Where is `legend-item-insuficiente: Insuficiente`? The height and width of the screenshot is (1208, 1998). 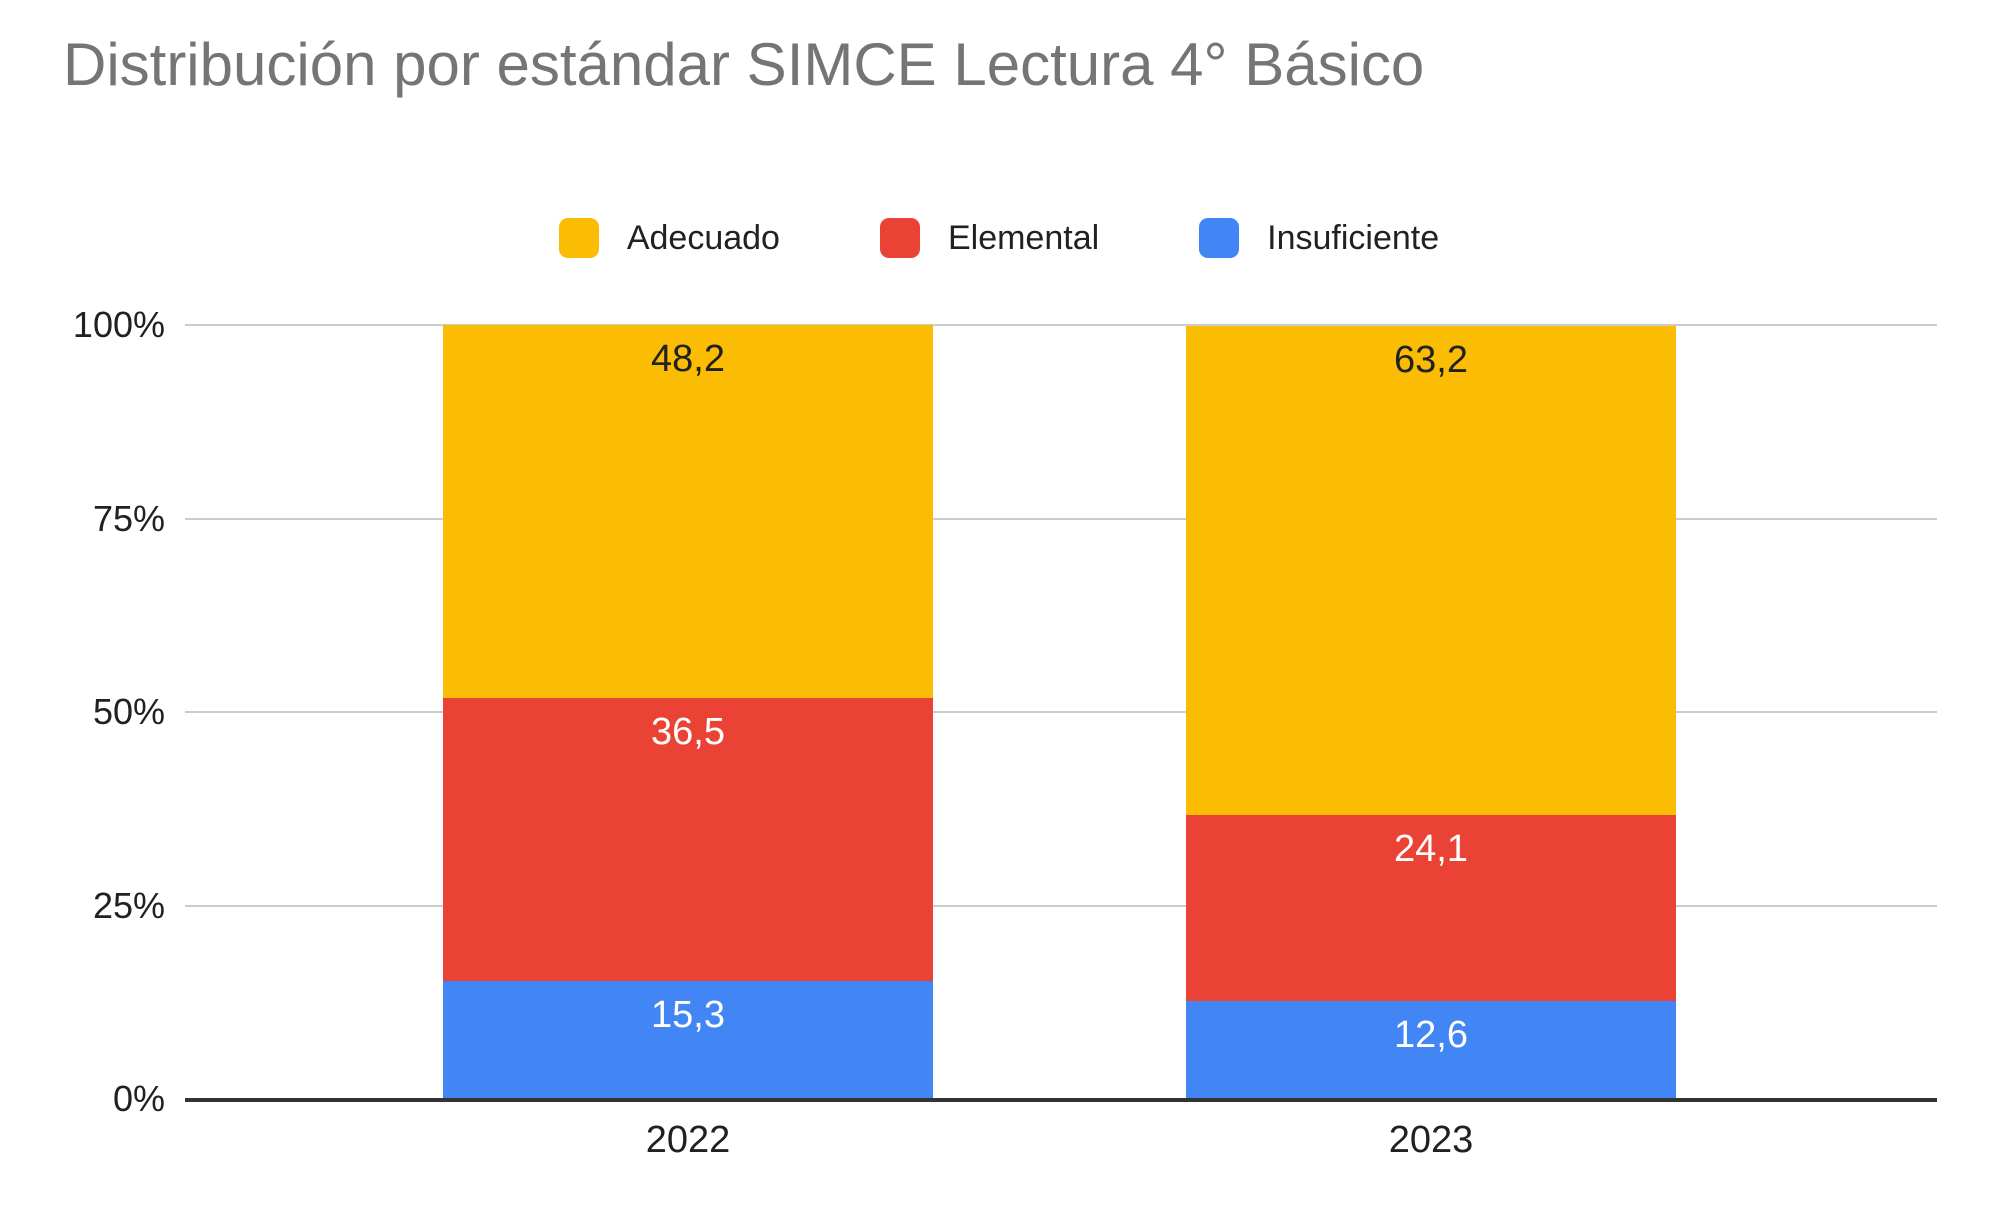
legend-item-insuficiente: Insuficiente is located at coordinates (1319, 238).